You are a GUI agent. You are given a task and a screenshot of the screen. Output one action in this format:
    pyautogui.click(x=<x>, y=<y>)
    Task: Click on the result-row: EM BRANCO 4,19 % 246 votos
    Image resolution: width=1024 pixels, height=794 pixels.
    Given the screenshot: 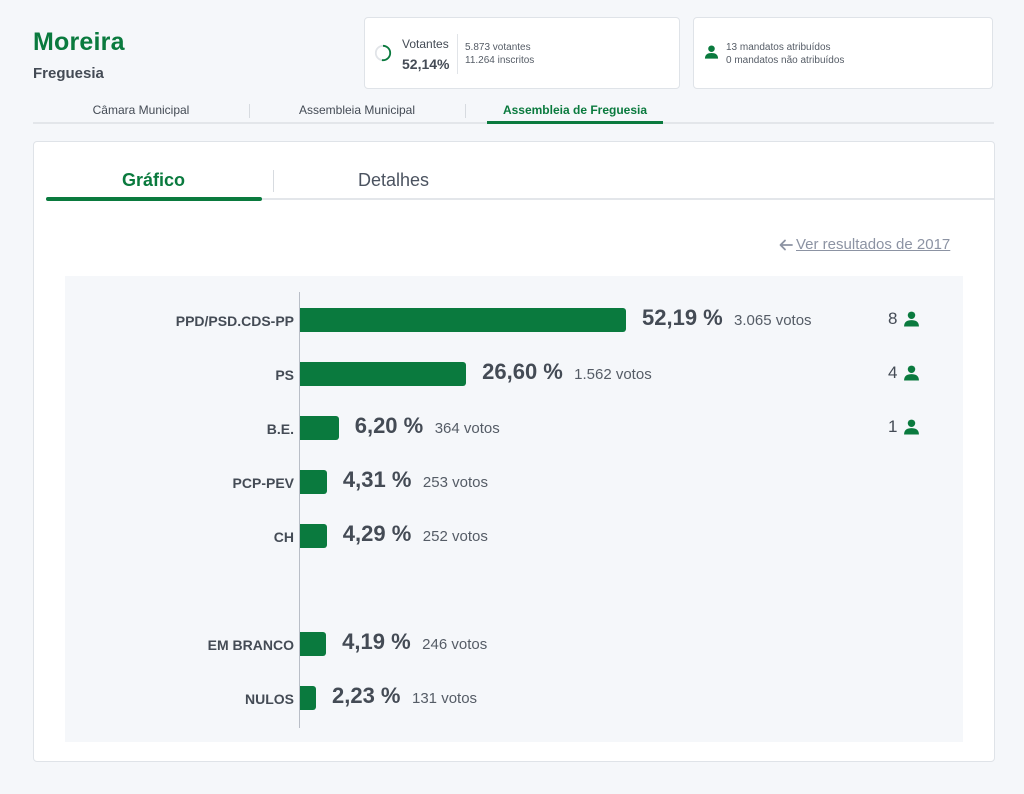 What is the action you would take?
    pyautogui.click(x=514, y=643)
    